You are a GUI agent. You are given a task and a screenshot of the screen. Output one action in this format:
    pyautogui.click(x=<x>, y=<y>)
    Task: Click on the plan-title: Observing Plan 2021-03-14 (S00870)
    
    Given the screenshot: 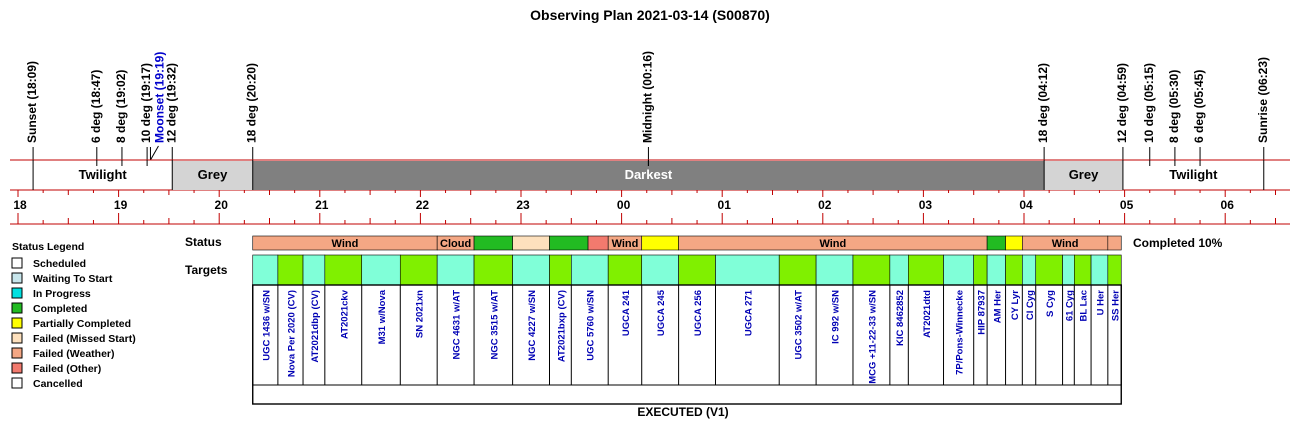 What is the action you would take?
    pyautogui.click(x=650, y=15)
    